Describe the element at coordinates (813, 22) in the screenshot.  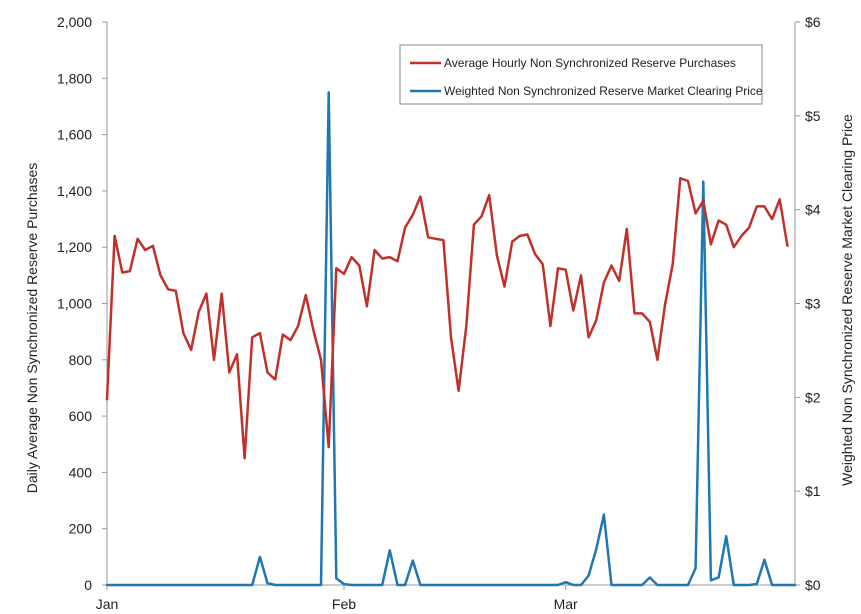
I see `right-tick-label: $6` at that location.